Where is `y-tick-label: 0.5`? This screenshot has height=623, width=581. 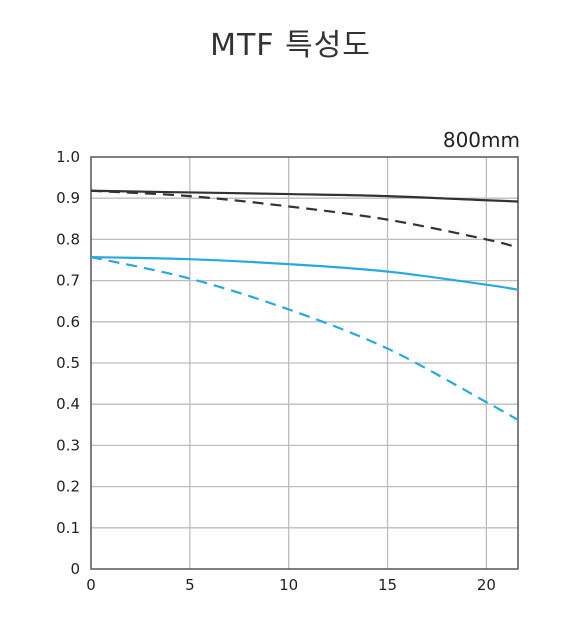 y-tick-label: 0.5 is located at coordinates (68, 363).